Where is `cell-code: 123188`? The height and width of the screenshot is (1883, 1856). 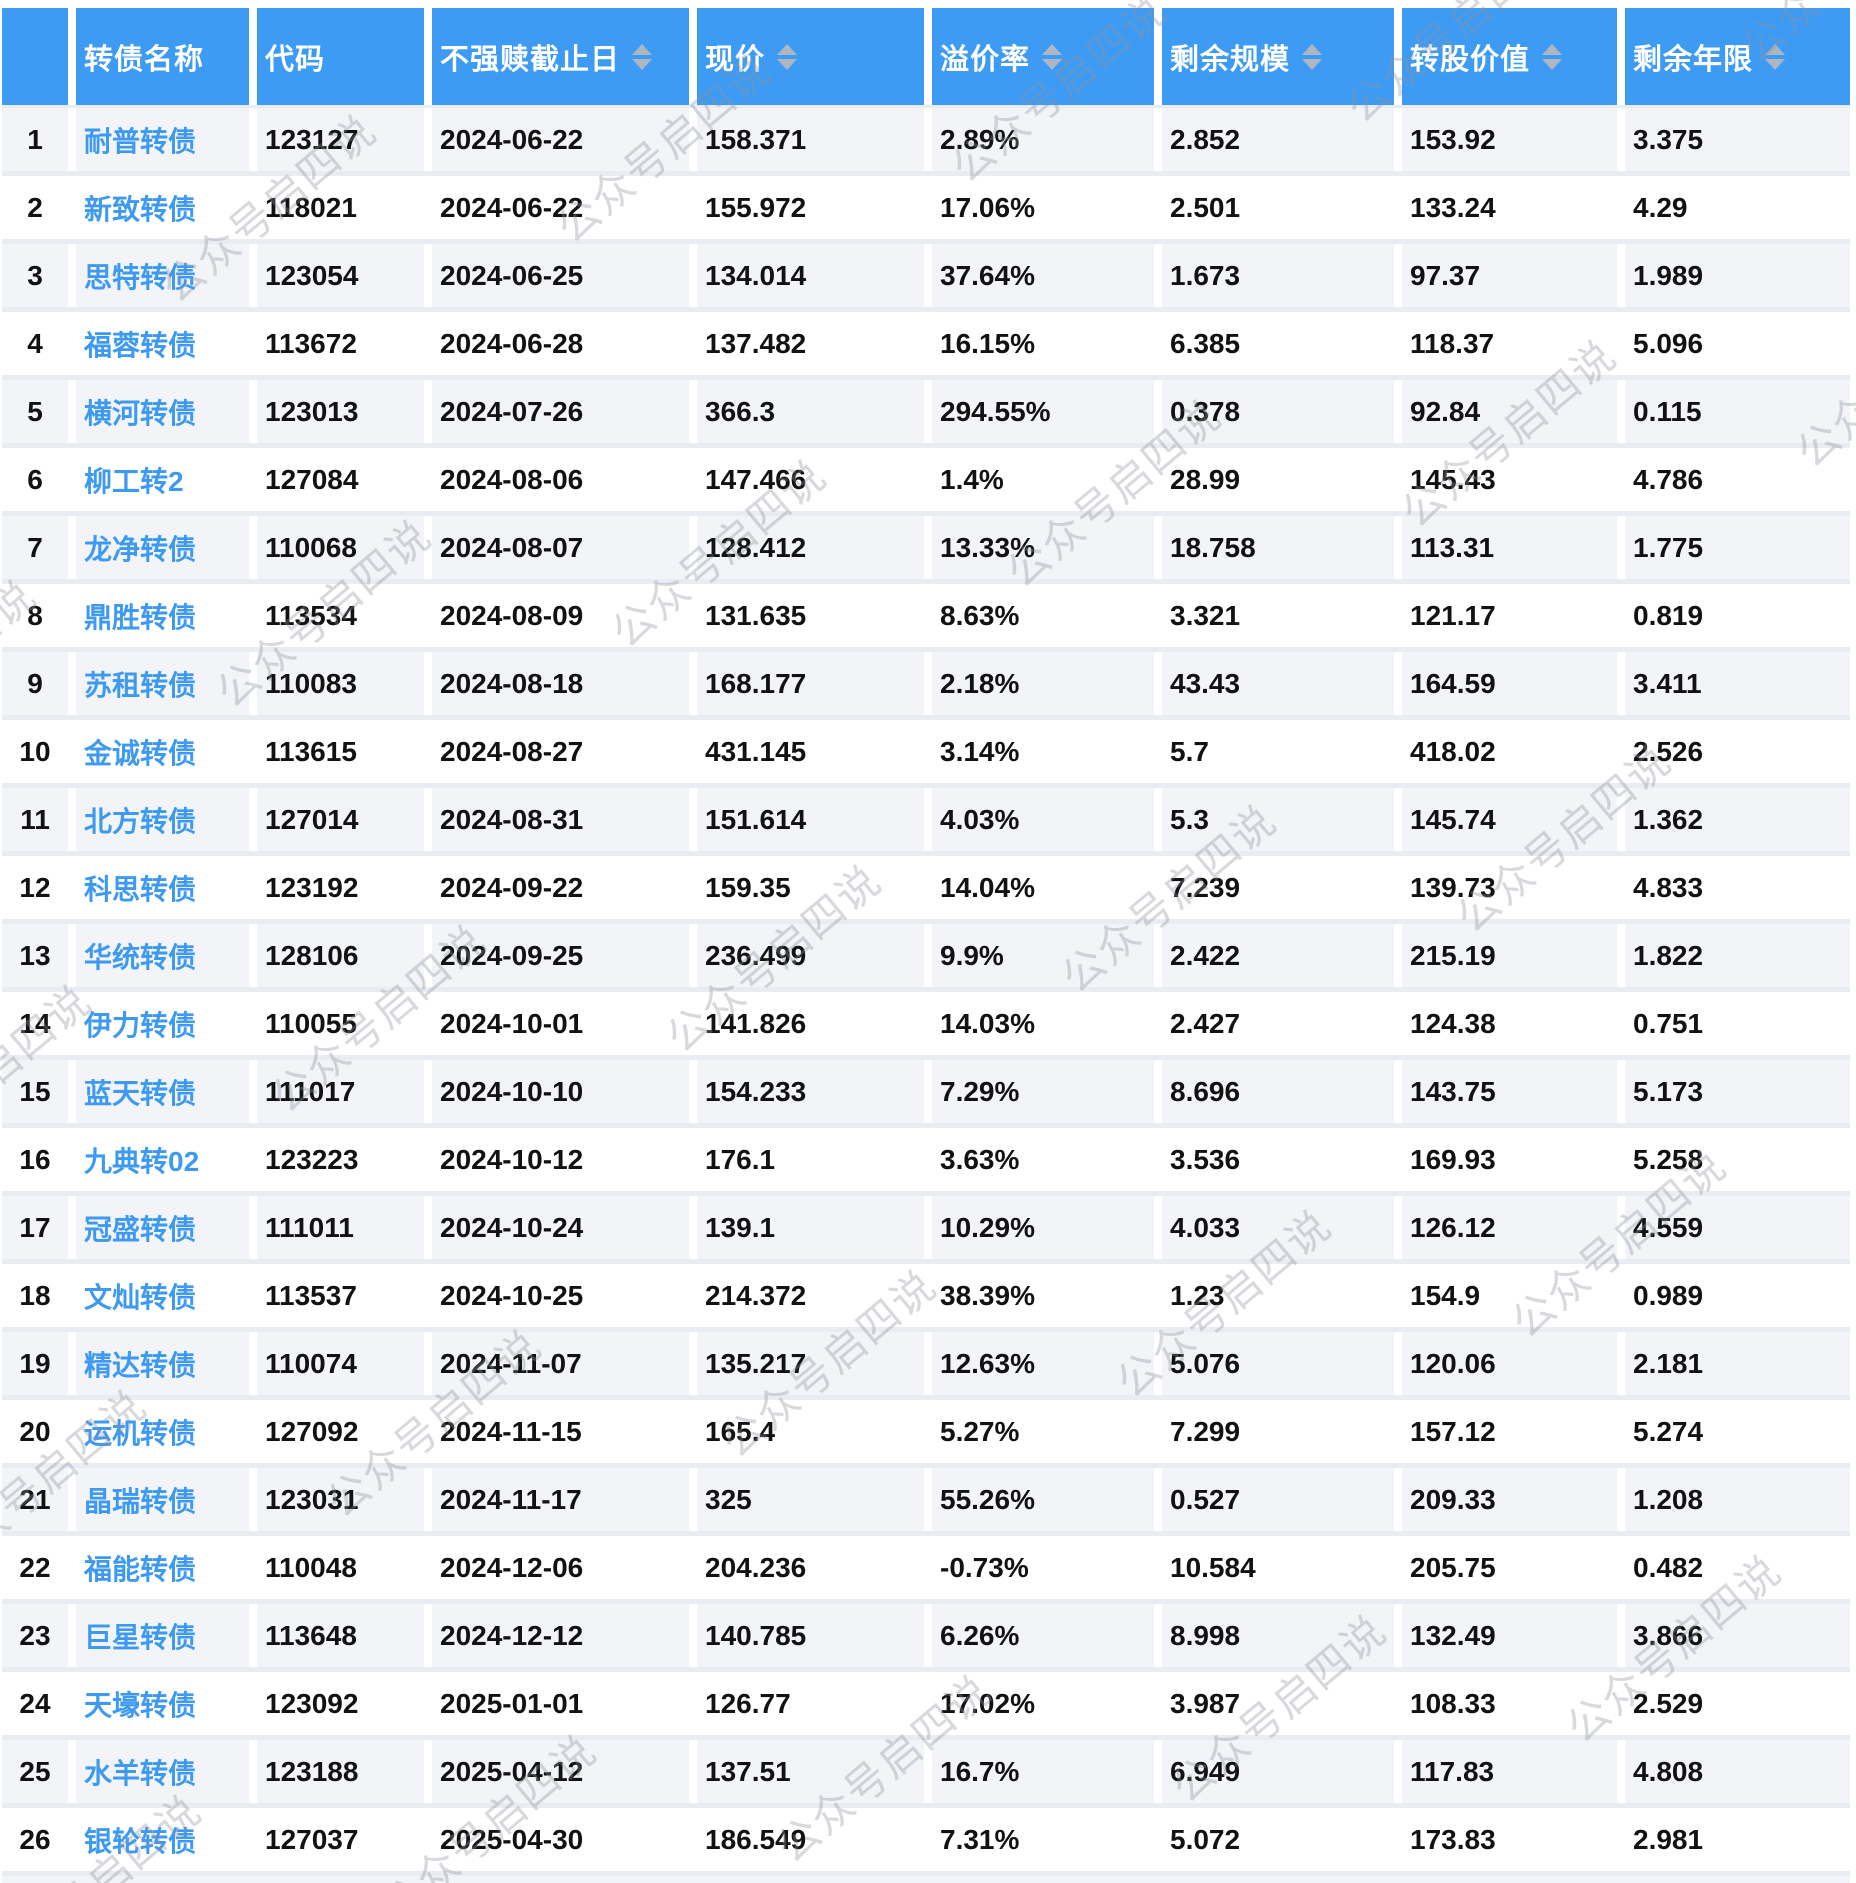 cell-code: 123188 is located at coordinates (340, 1771).